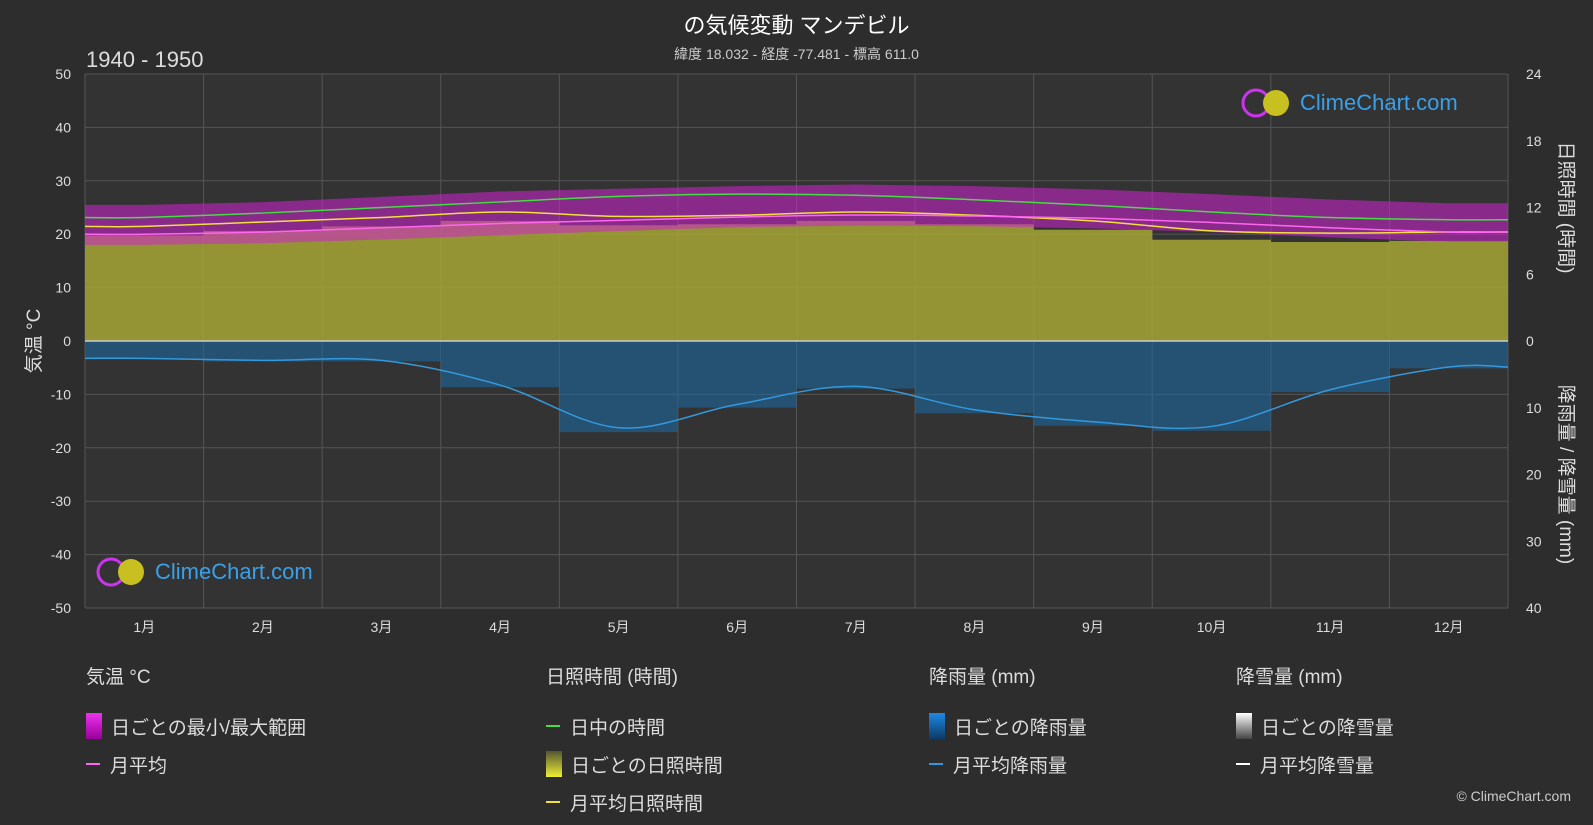 This screenshot has height=825, width=1593. Describe the element at coordinates (796, 393) in the screenshot. I see `rain-avg-line` at that location.